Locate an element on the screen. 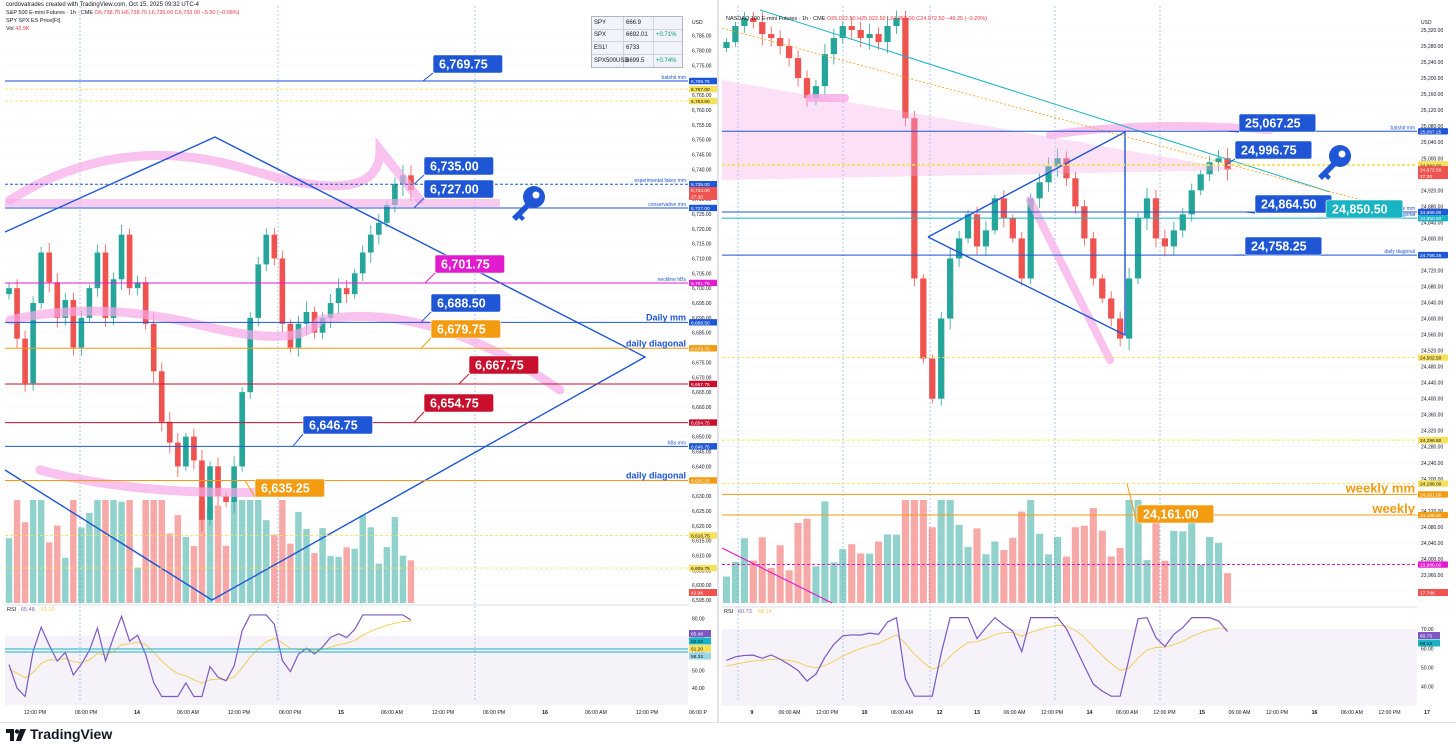  y-tick-label: 23,960.00 is located at coordinates (1432, 576).